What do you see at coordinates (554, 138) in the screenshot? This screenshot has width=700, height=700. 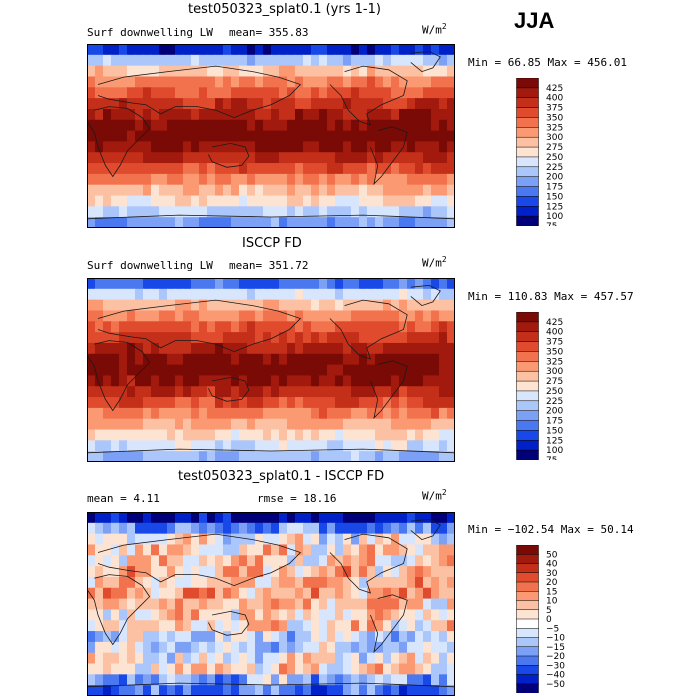 I see `colorbar-tick-label: 300` at bounding box center [554, 138].